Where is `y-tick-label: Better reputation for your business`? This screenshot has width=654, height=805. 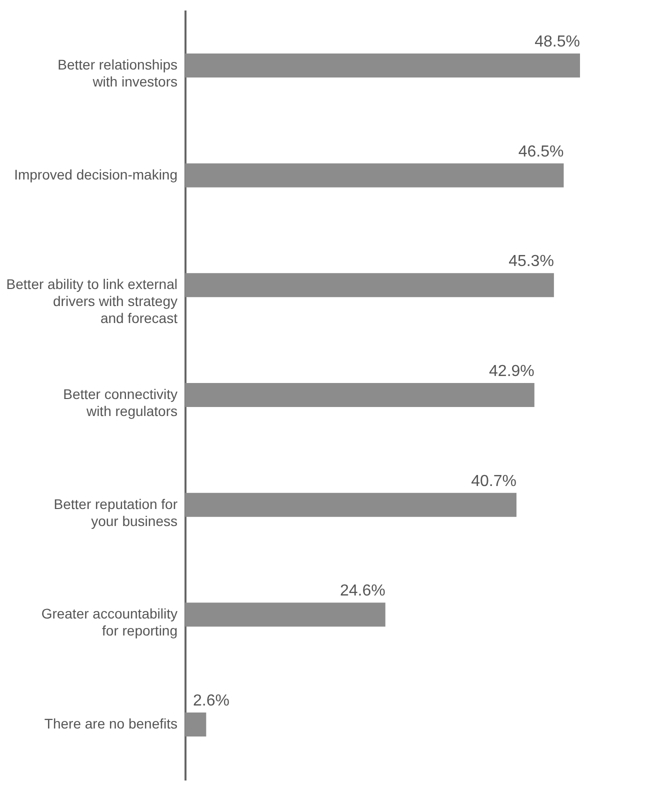 y-tick-label: Better reputation for your business is located at coordinates (116, 512).